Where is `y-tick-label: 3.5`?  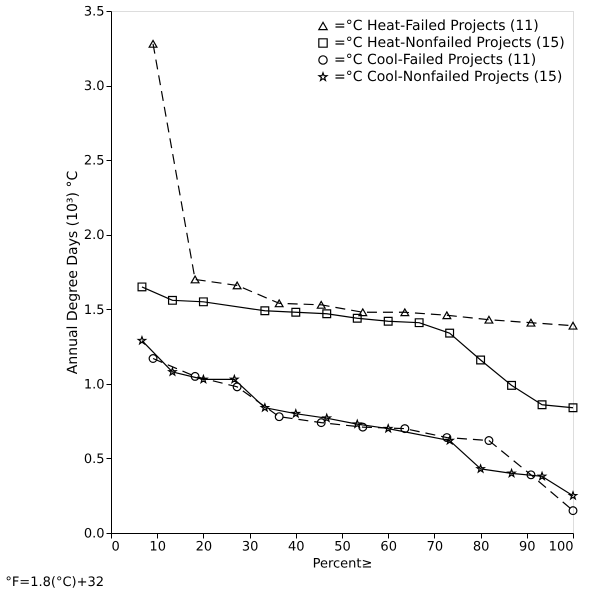
y-tick-label: 3.5 is located at coordinates (94, 12).